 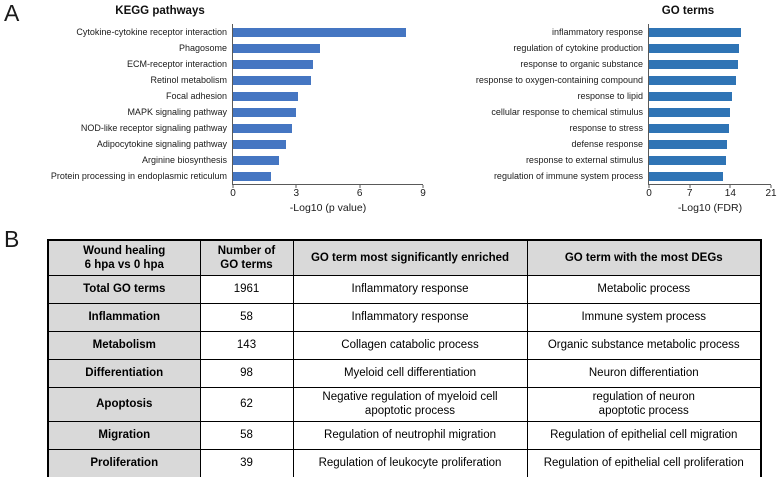 What do you see at coordinates (246, 373) in the screenshot?
I see `table-cell: 98` at bounding box center [246, 373].